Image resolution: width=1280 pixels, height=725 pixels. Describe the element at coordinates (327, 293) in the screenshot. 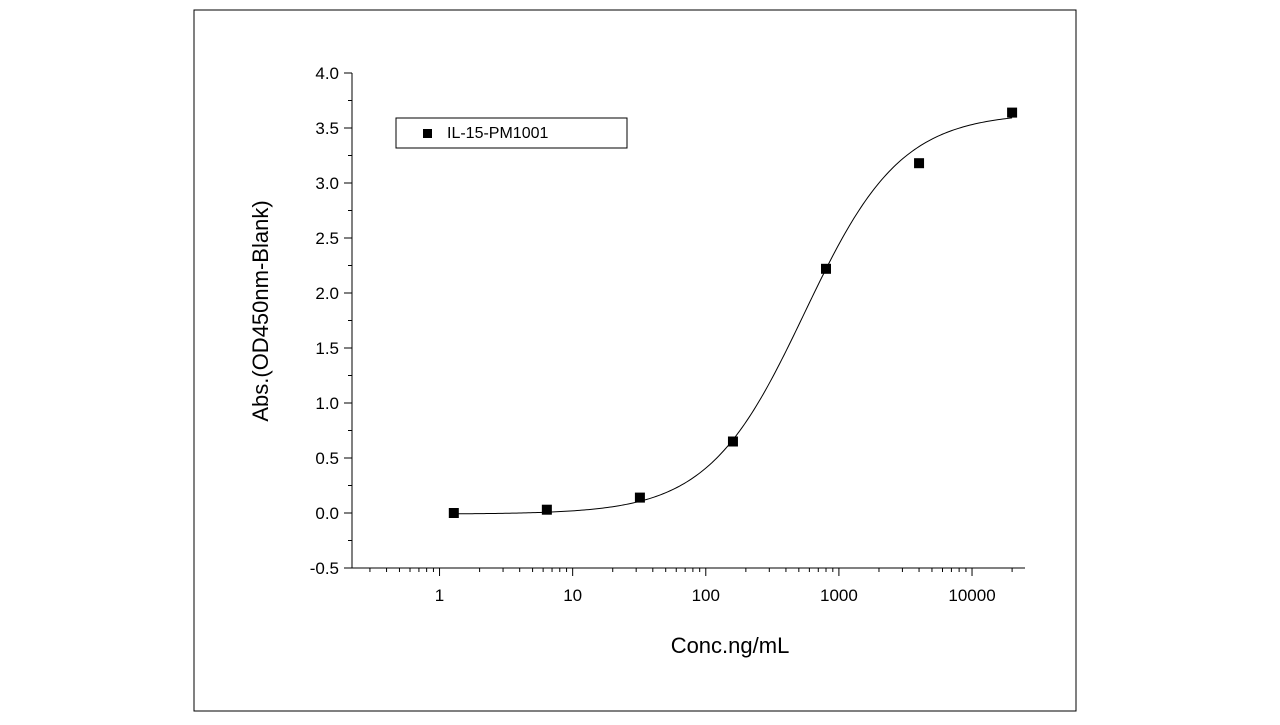

I see `y-tick-label: 2.0` at that location.